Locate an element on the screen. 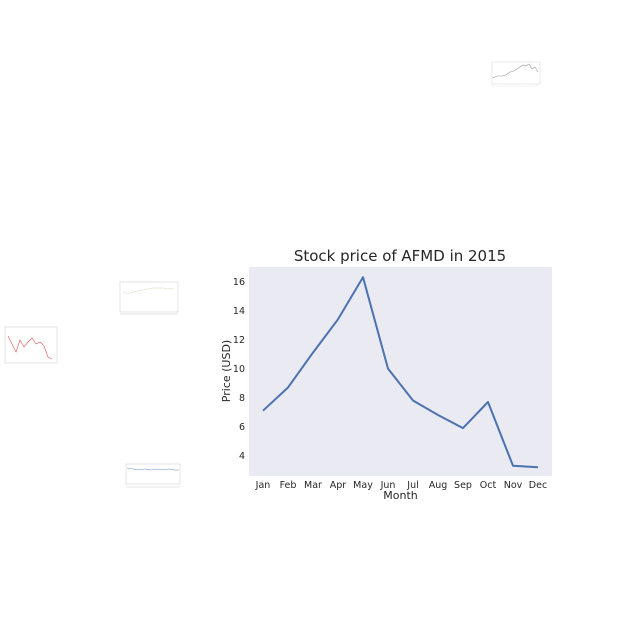  x-tick-label: Apr is located at coordinates (338, 485).